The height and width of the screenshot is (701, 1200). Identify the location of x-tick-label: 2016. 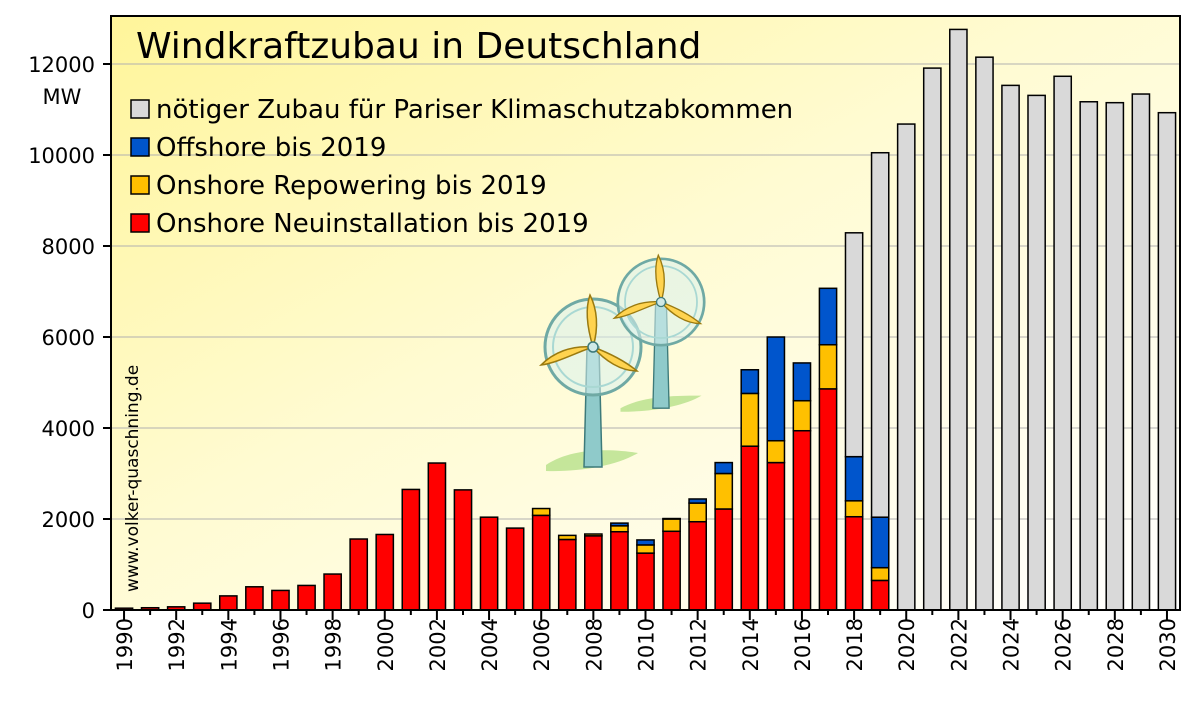
(803, 644).